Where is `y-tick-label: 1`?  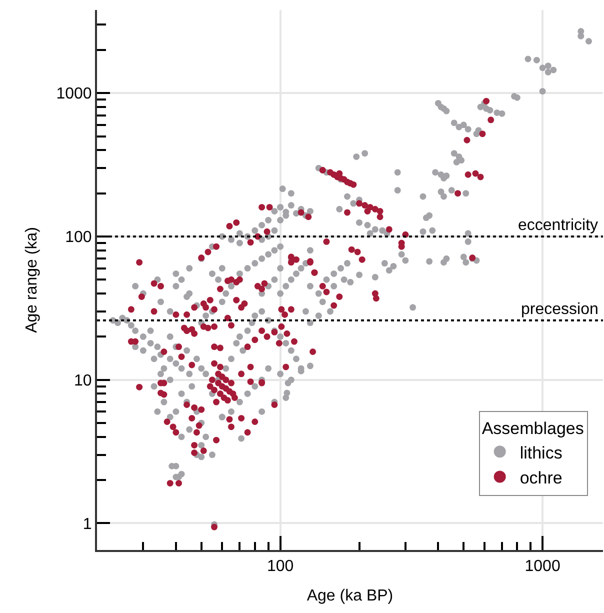
y-tick-label: 1 is located at coordinates (87, 524).